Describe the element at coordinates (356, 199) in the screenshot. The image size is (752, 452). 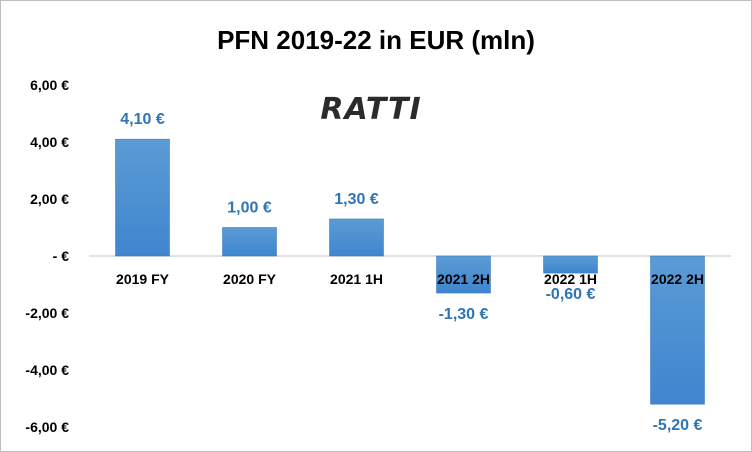
I see `data-label: 1,30 €` at that location.